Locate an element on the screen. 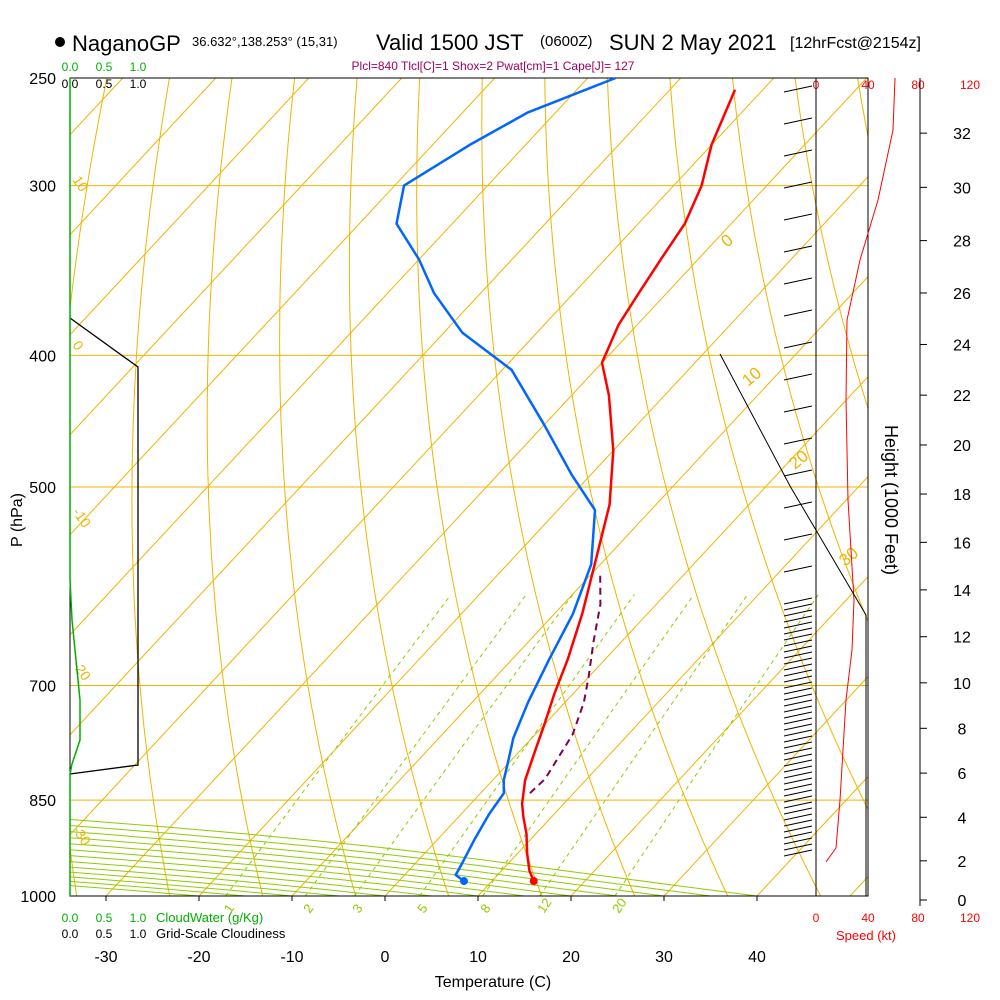 Image resolution: width=1000 pixels, height=1000 pixels. cloud-water-tick-bottom: 0.5 is located at coordinates (104, 918).